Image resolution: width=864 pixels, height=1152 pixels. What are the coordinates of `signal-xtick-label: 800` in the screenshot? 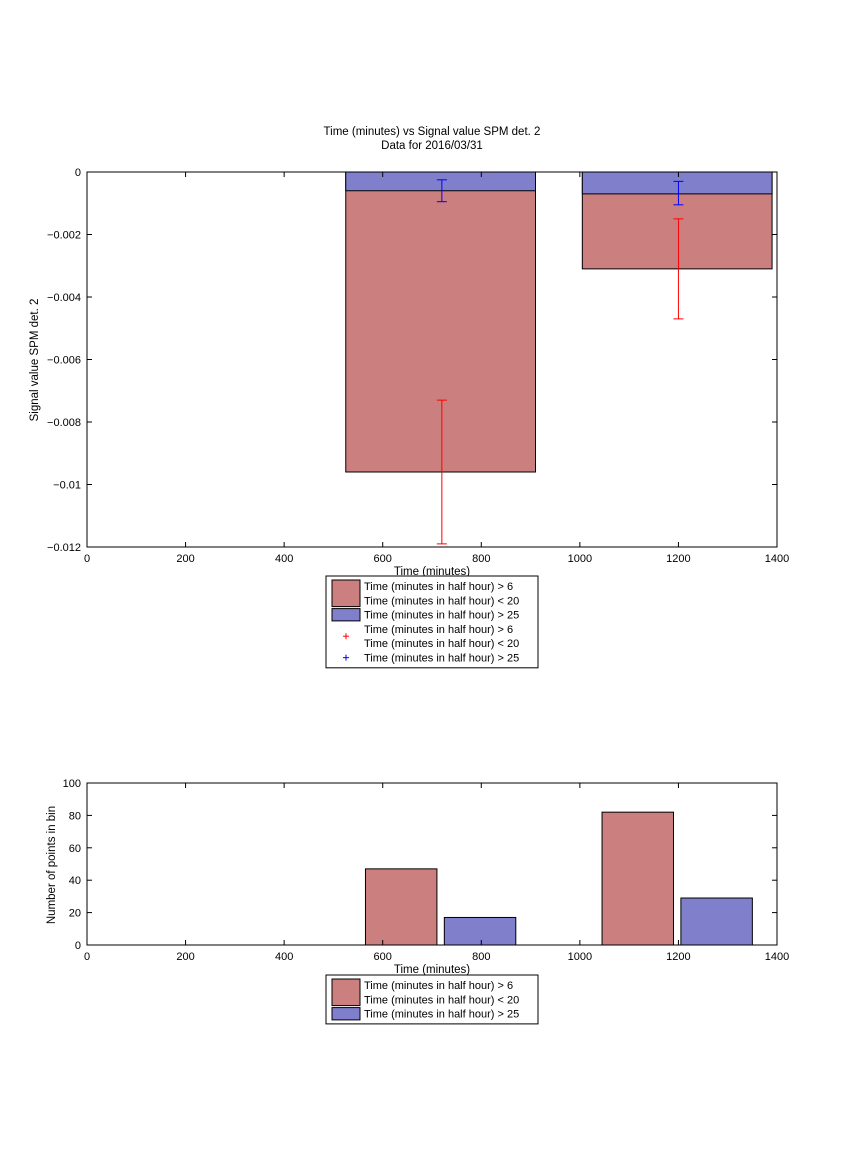 It's located at (481, 559).